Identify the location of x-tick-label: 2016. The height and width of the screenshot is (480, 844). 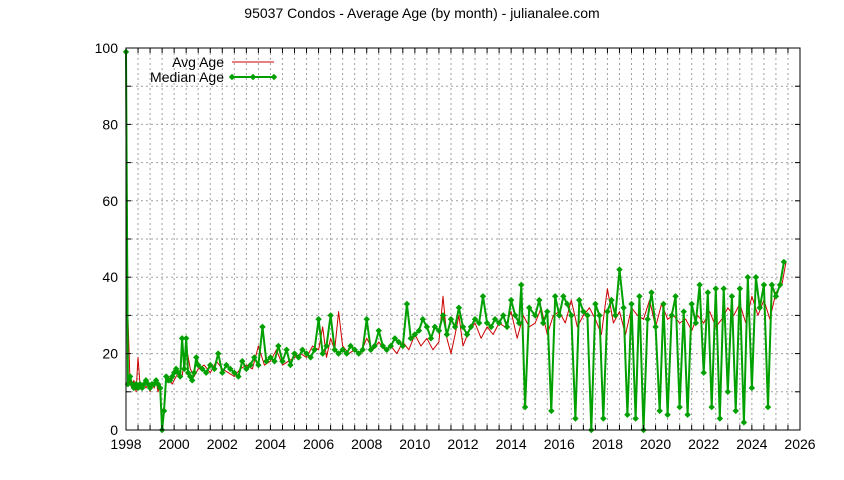
(559, 444).